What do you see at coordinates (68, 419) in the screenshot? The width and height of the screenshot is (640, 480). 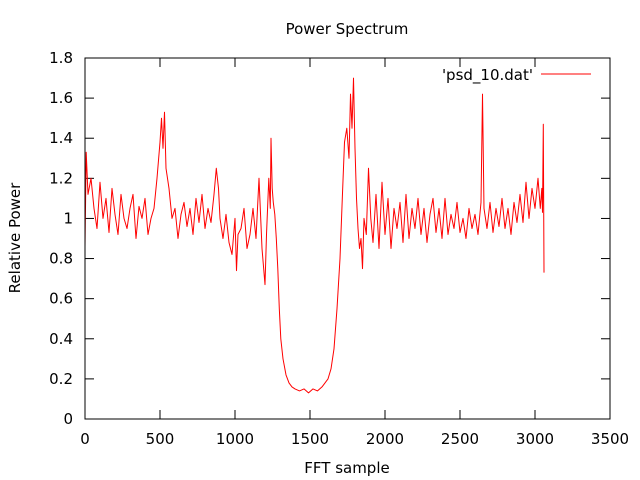 I see `y-tick-label: 0` at bounding box center [68, 419].